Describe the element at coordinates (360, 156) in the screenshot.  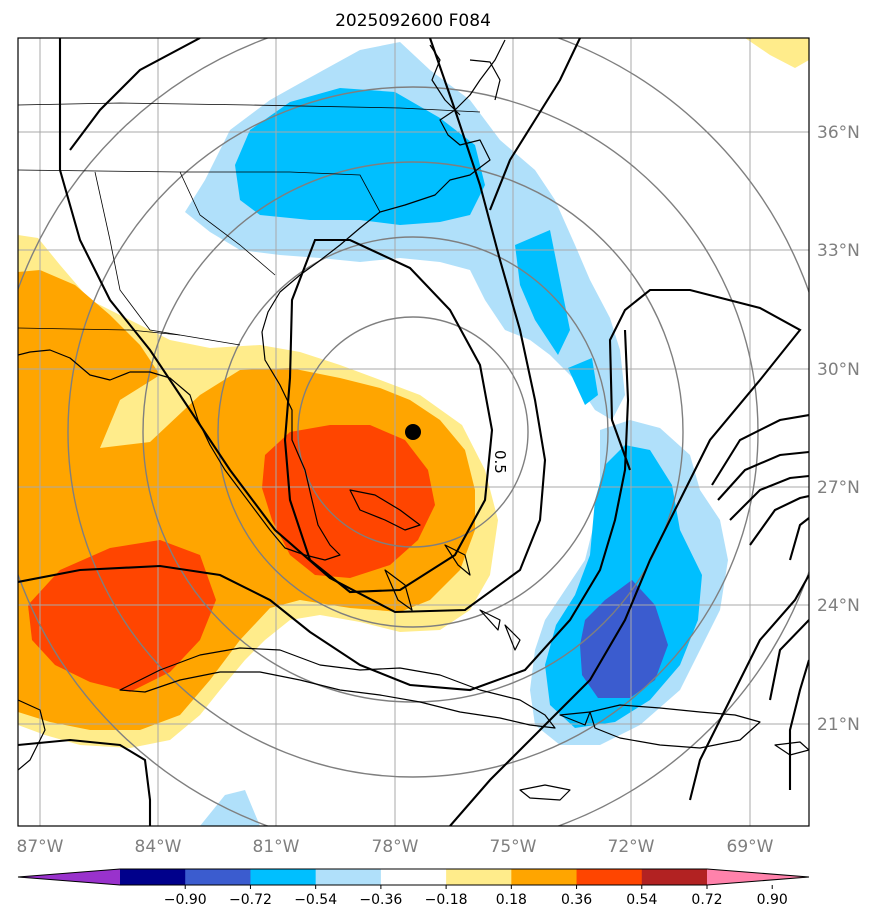
I see `anomaly-fill-skyblue-north` at that location.